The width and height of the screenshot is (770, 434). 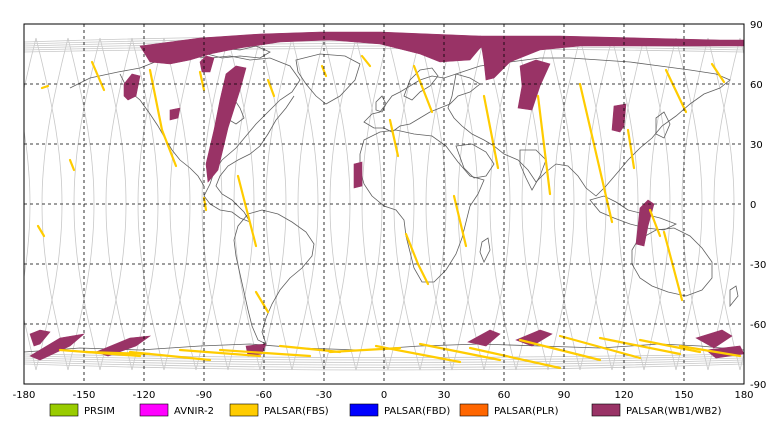 What do you see at coordinates (279, 410) in the screenshot?
I see `legend-item: PALSAR(FBS)` at bounding box center [279, 410].